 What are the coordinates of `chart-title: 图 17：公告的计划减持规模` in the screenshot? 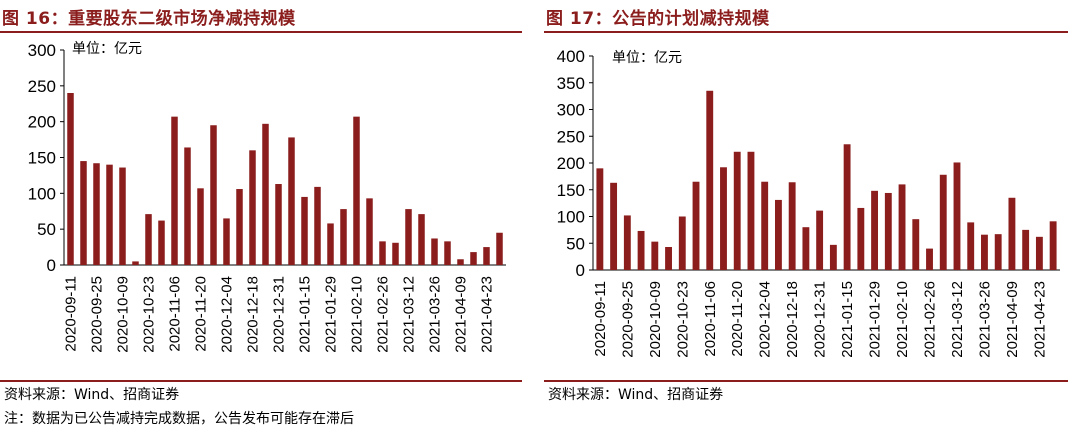 It's located at (658, 19).